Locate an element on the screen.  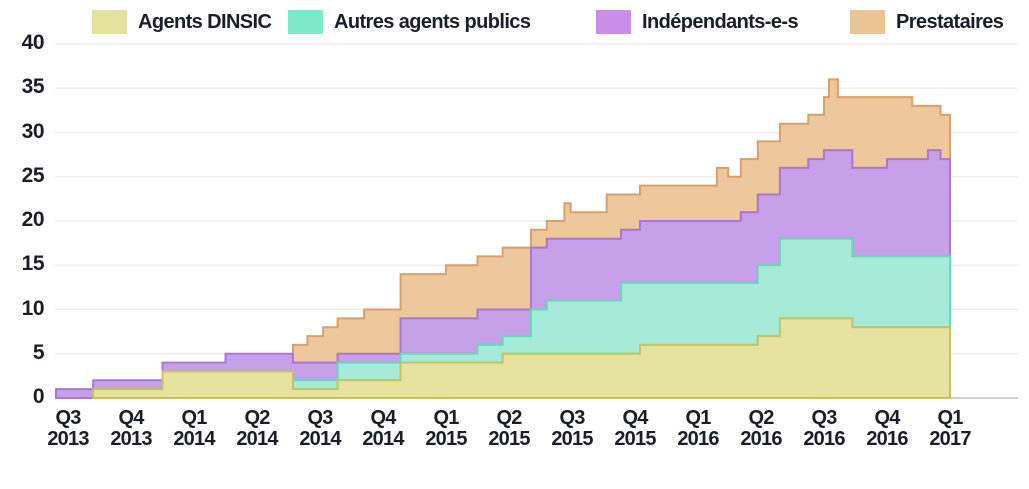
x-axis-label: Q4 2014 is located at coordinates (383, 429).